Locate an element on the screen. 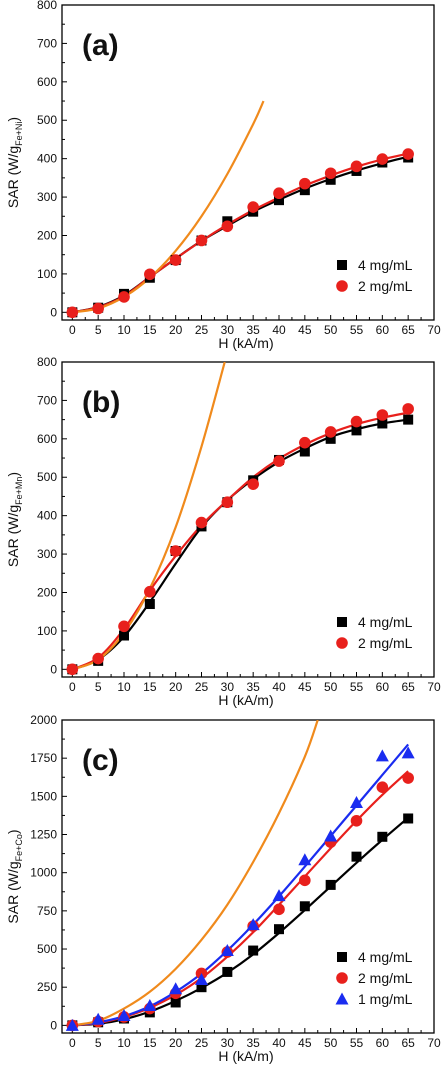 This screenshot has width=444, height=1074. x-tick-label: 30 is located at coordinates (228, 1043).